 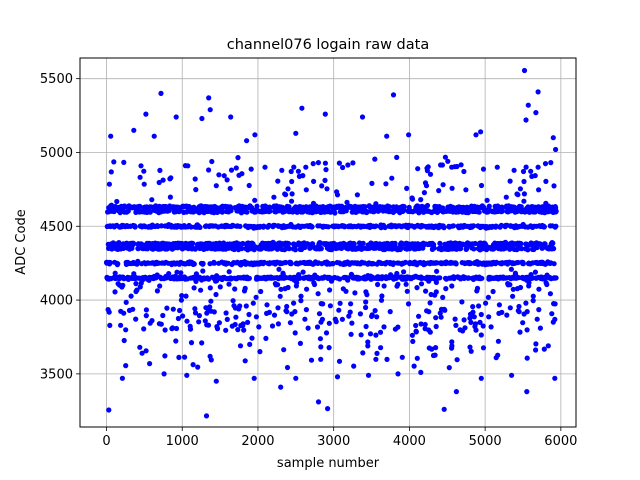 I want to click on y-tick-label: 4500, so click(x=56, y=227).